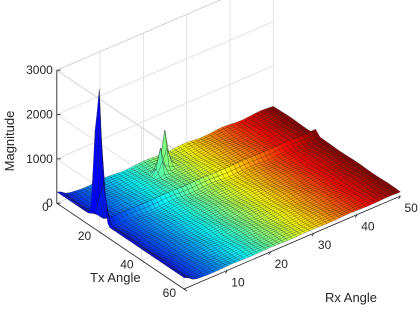 The width and height of the screenshot is (420, 326). I want to click on rx-tick-label: 10, so click(238, 282).